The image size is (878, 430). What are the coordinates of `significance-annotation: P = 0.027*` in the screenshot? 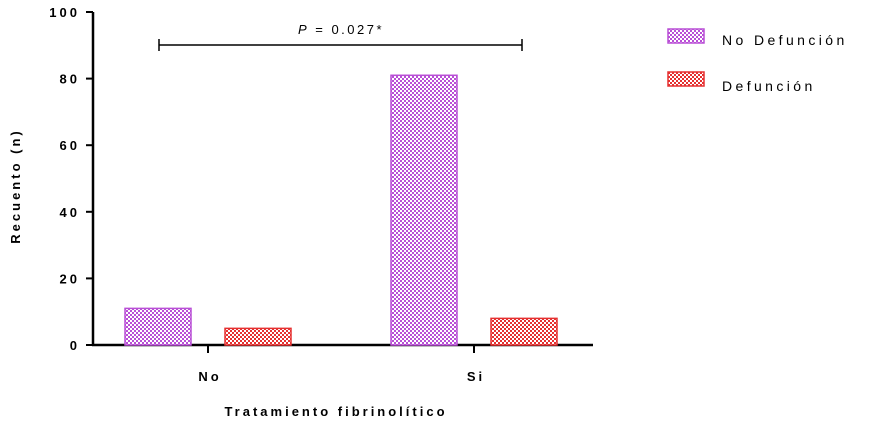 It's located at (340, 36).